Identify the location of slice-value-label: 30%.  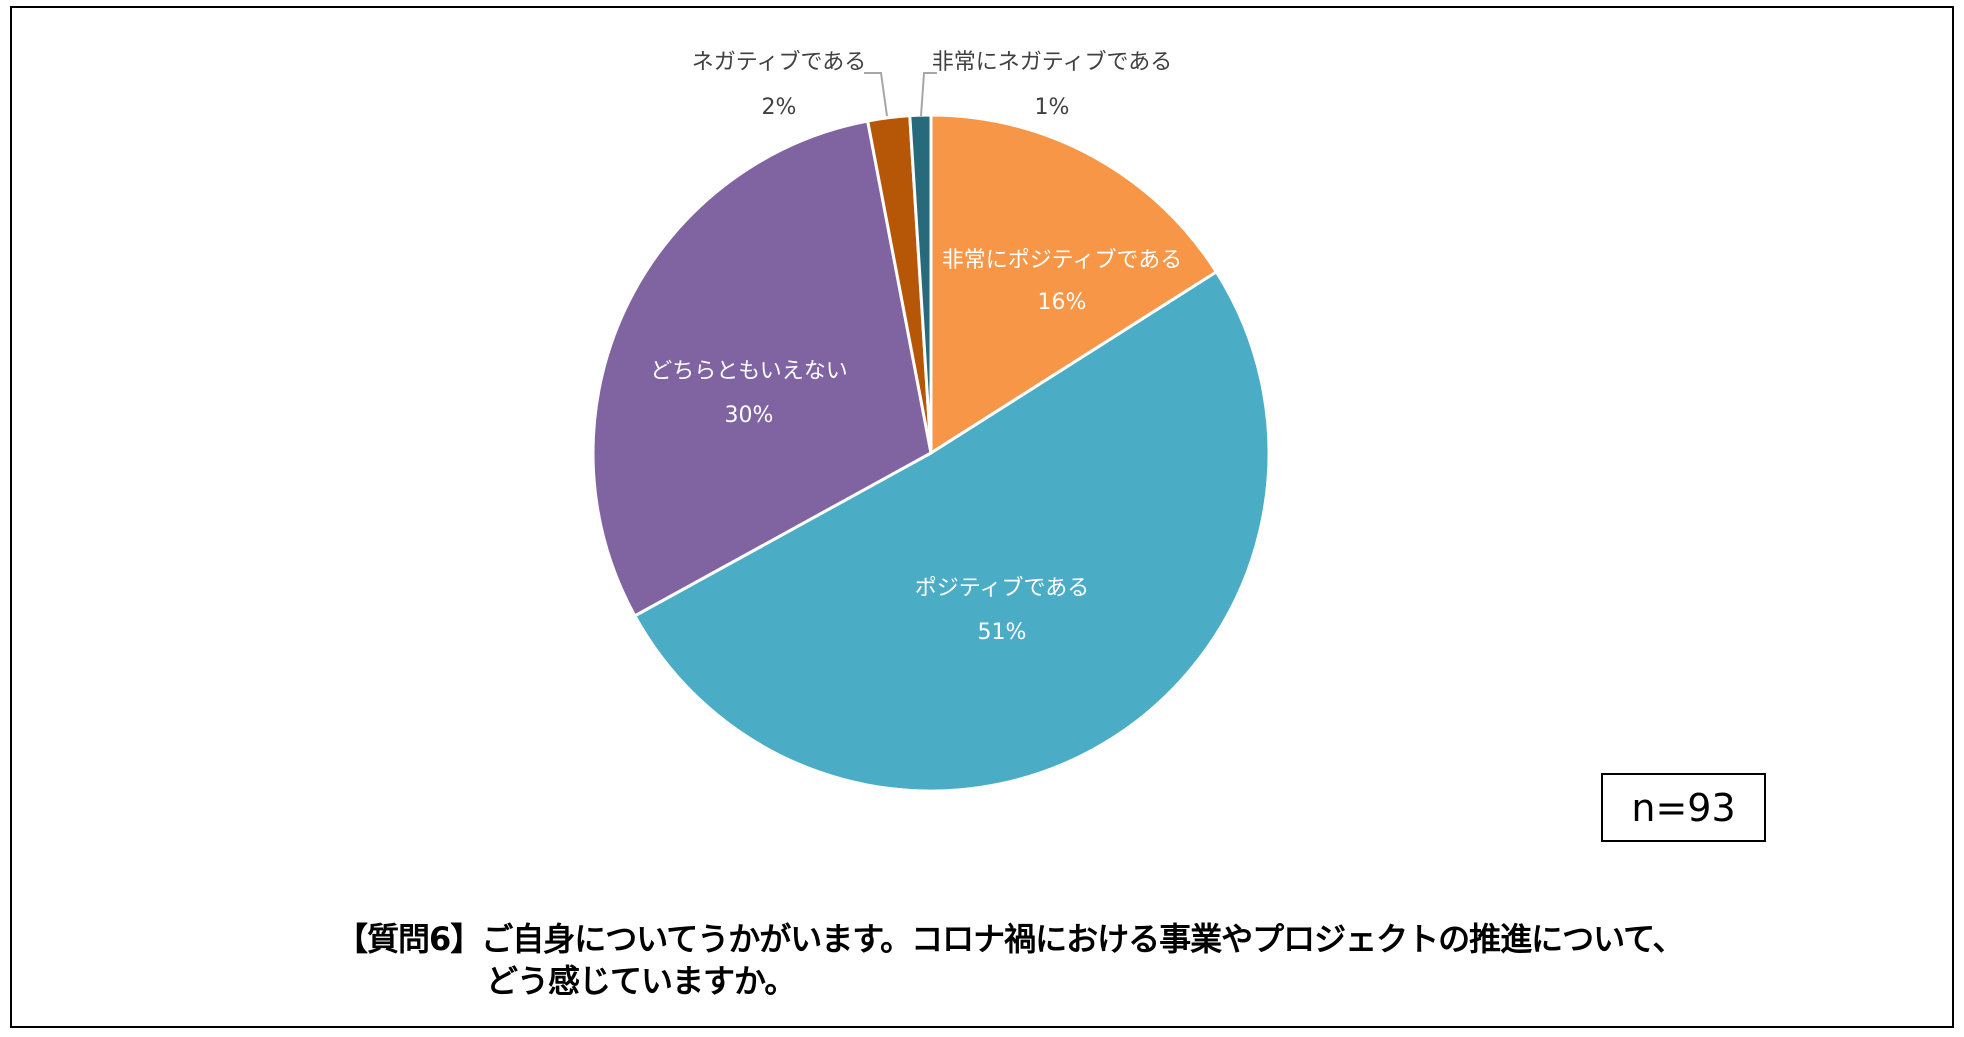
(749, 415).